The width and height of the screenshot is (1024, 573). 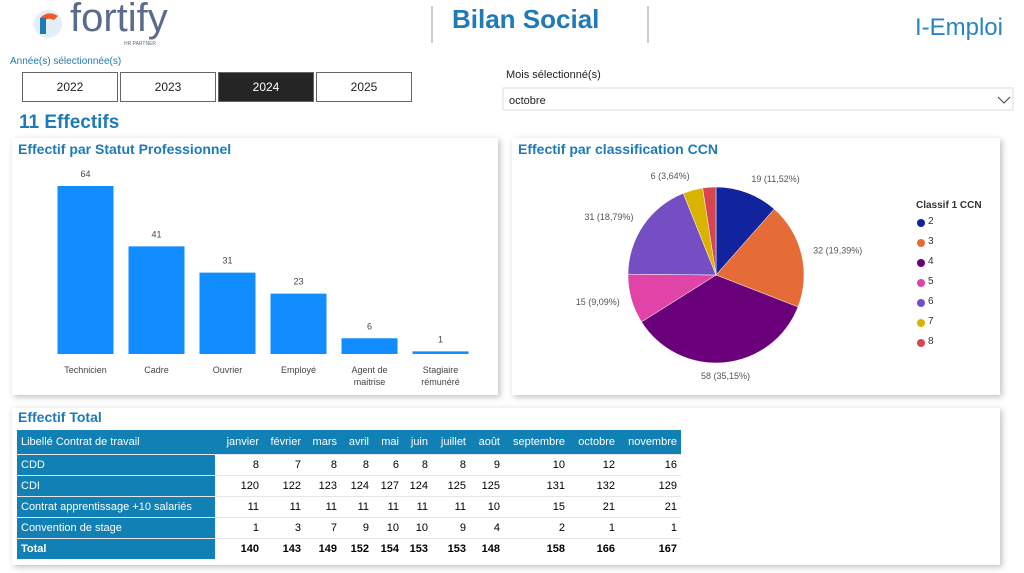 What do you see at coordinates (66, 61) in the screenshot?
I see `year-label: Année(s) sélectionnée(s)` at bounding box center [66, 61].